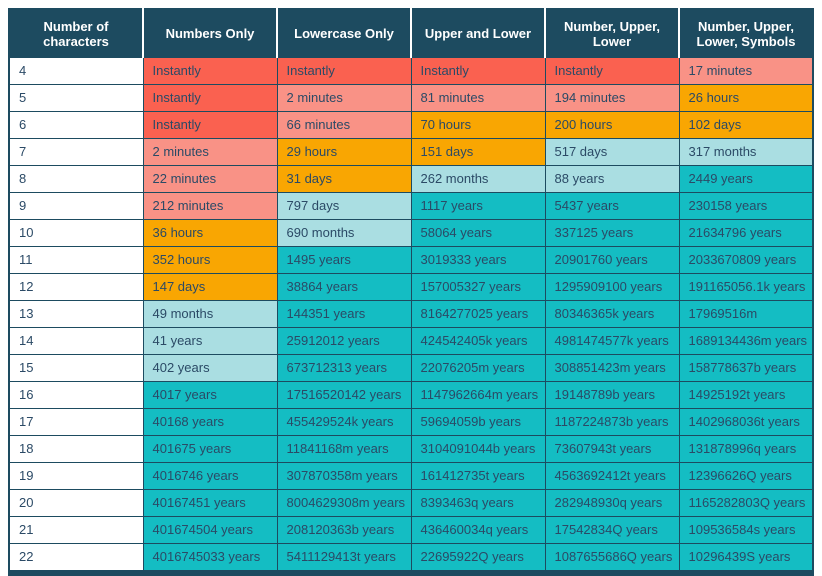 Image resolution: width=822 pixels, height=576 pixels. What do you see at coordinates (210, 422) in the screenshot?
I see `time-cell: 40168 years` at bounding box center [210, 422].